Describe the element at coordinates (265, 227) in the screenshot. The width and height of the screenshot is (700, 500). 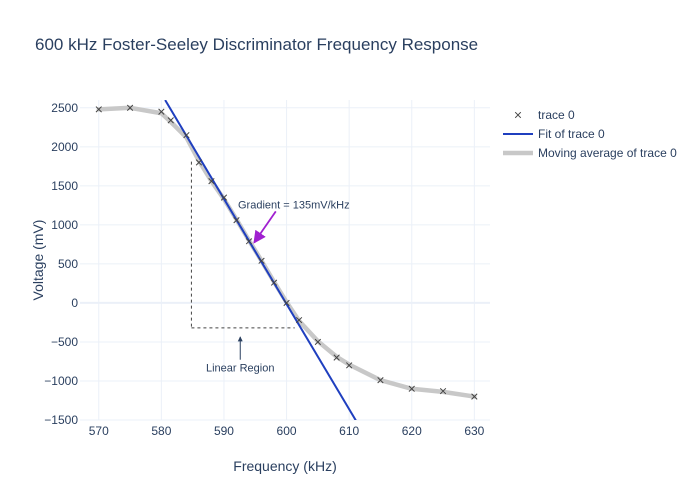
I see `gradient-arrow` at that location.